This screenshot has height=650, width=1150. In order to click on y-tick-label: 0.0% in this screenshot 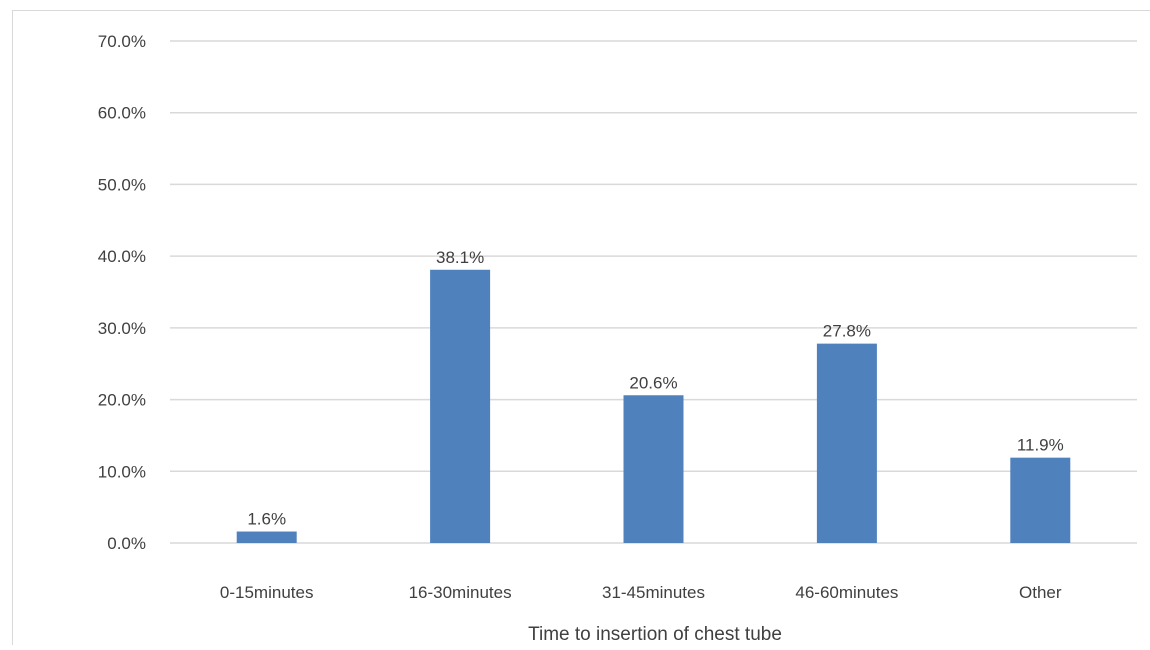, I will do `click(126, 543)`.